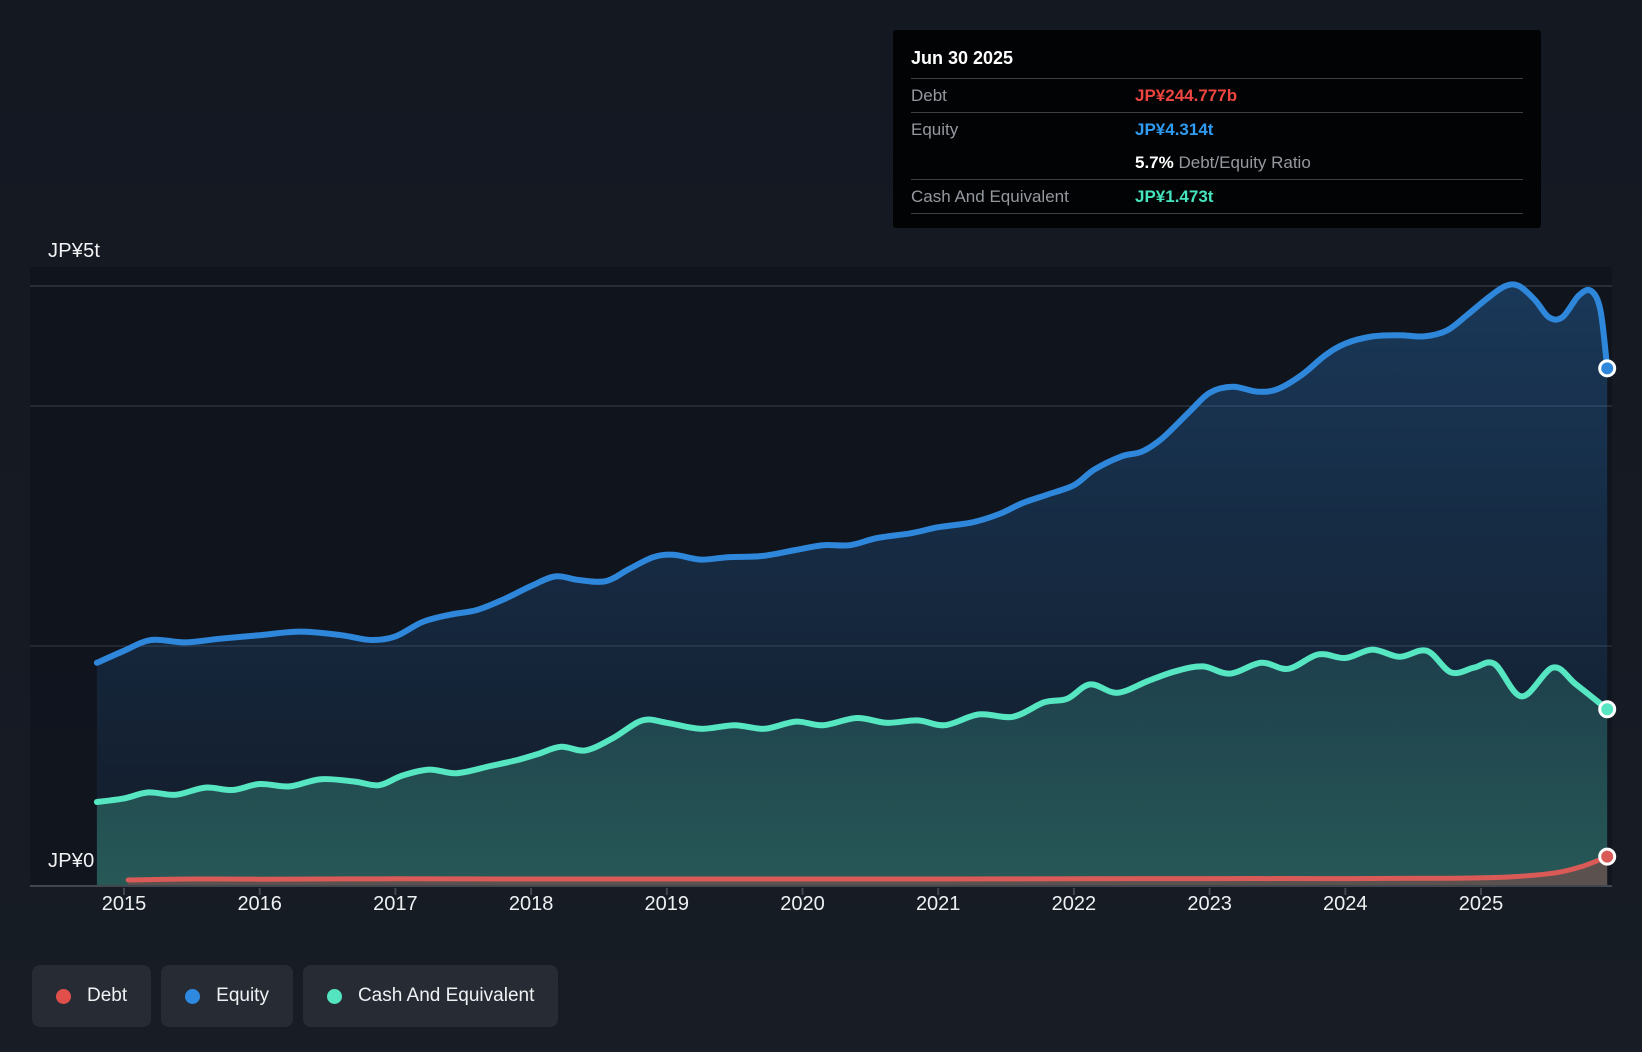 Image resolution: width=1642 pixels, height=1052 pixels. Describe the element at coordinates (242, 995) in the screenshot. I see `legend-label: Equity` at that location.